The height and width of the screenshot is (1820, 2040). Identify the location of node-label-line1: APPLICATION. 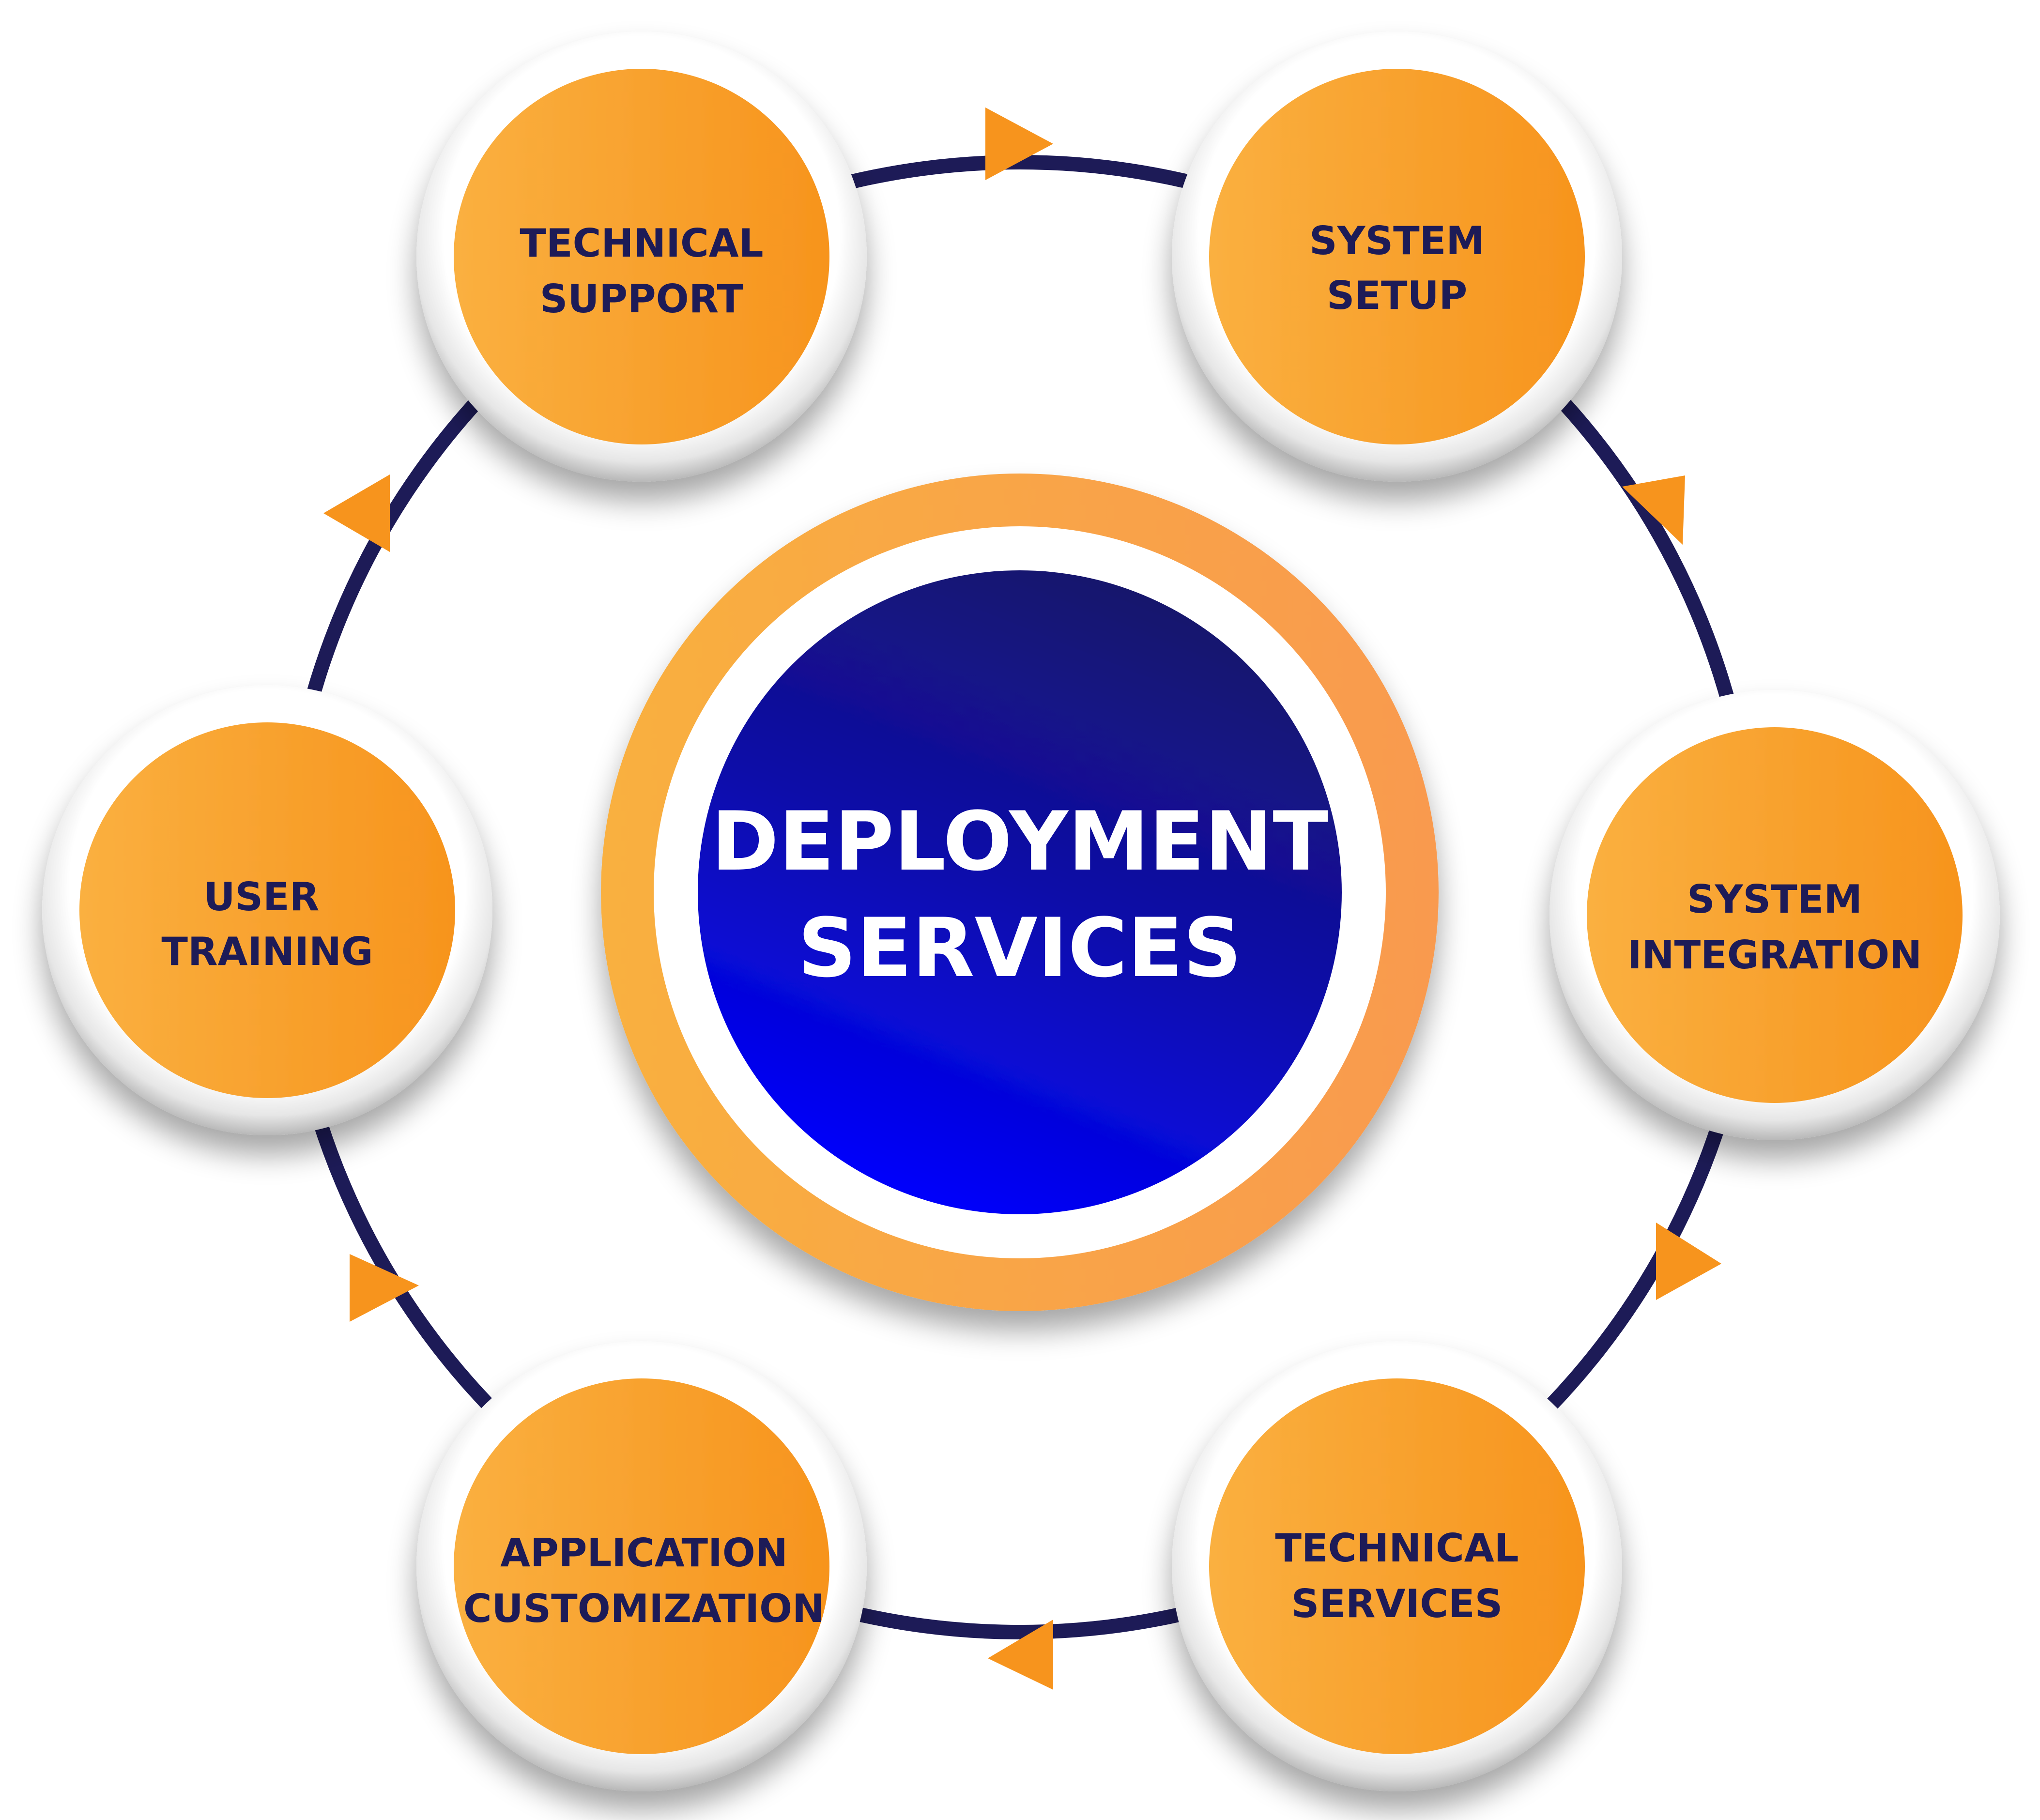
(644, 1553).